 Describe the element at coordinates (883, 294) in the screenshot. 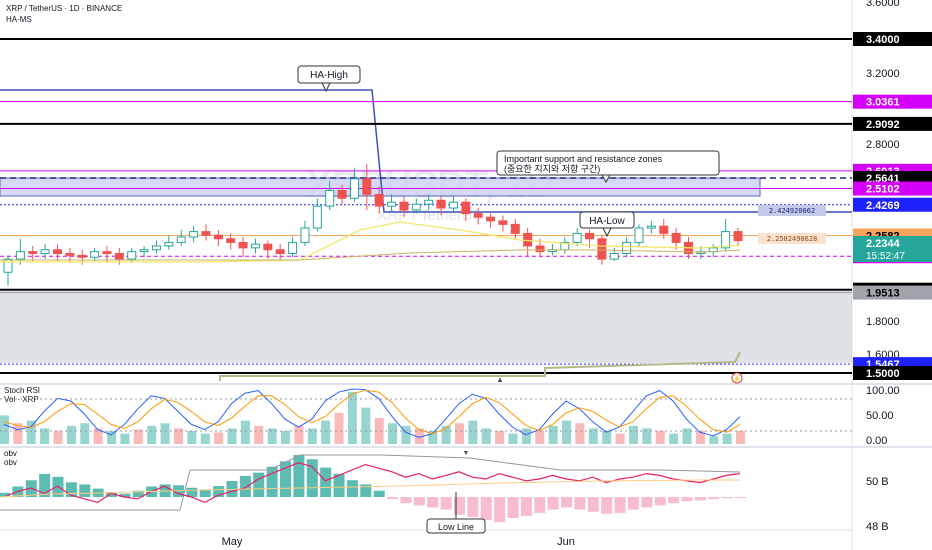

I see `level-badge-value: 1.9513` at that location.